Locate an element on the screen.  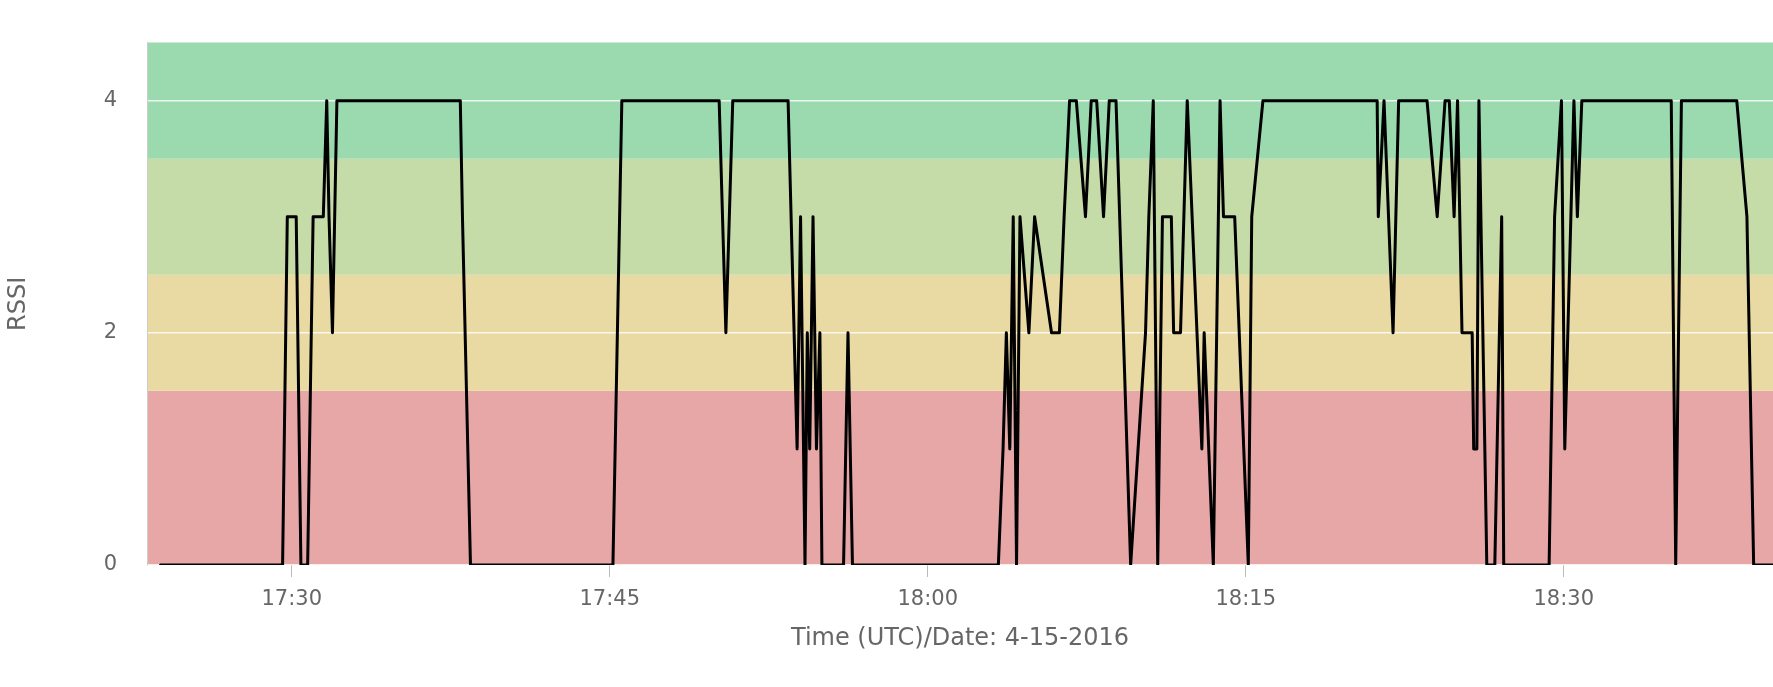
x-tick-label: 17:45 is located at coordinates (610, 598).